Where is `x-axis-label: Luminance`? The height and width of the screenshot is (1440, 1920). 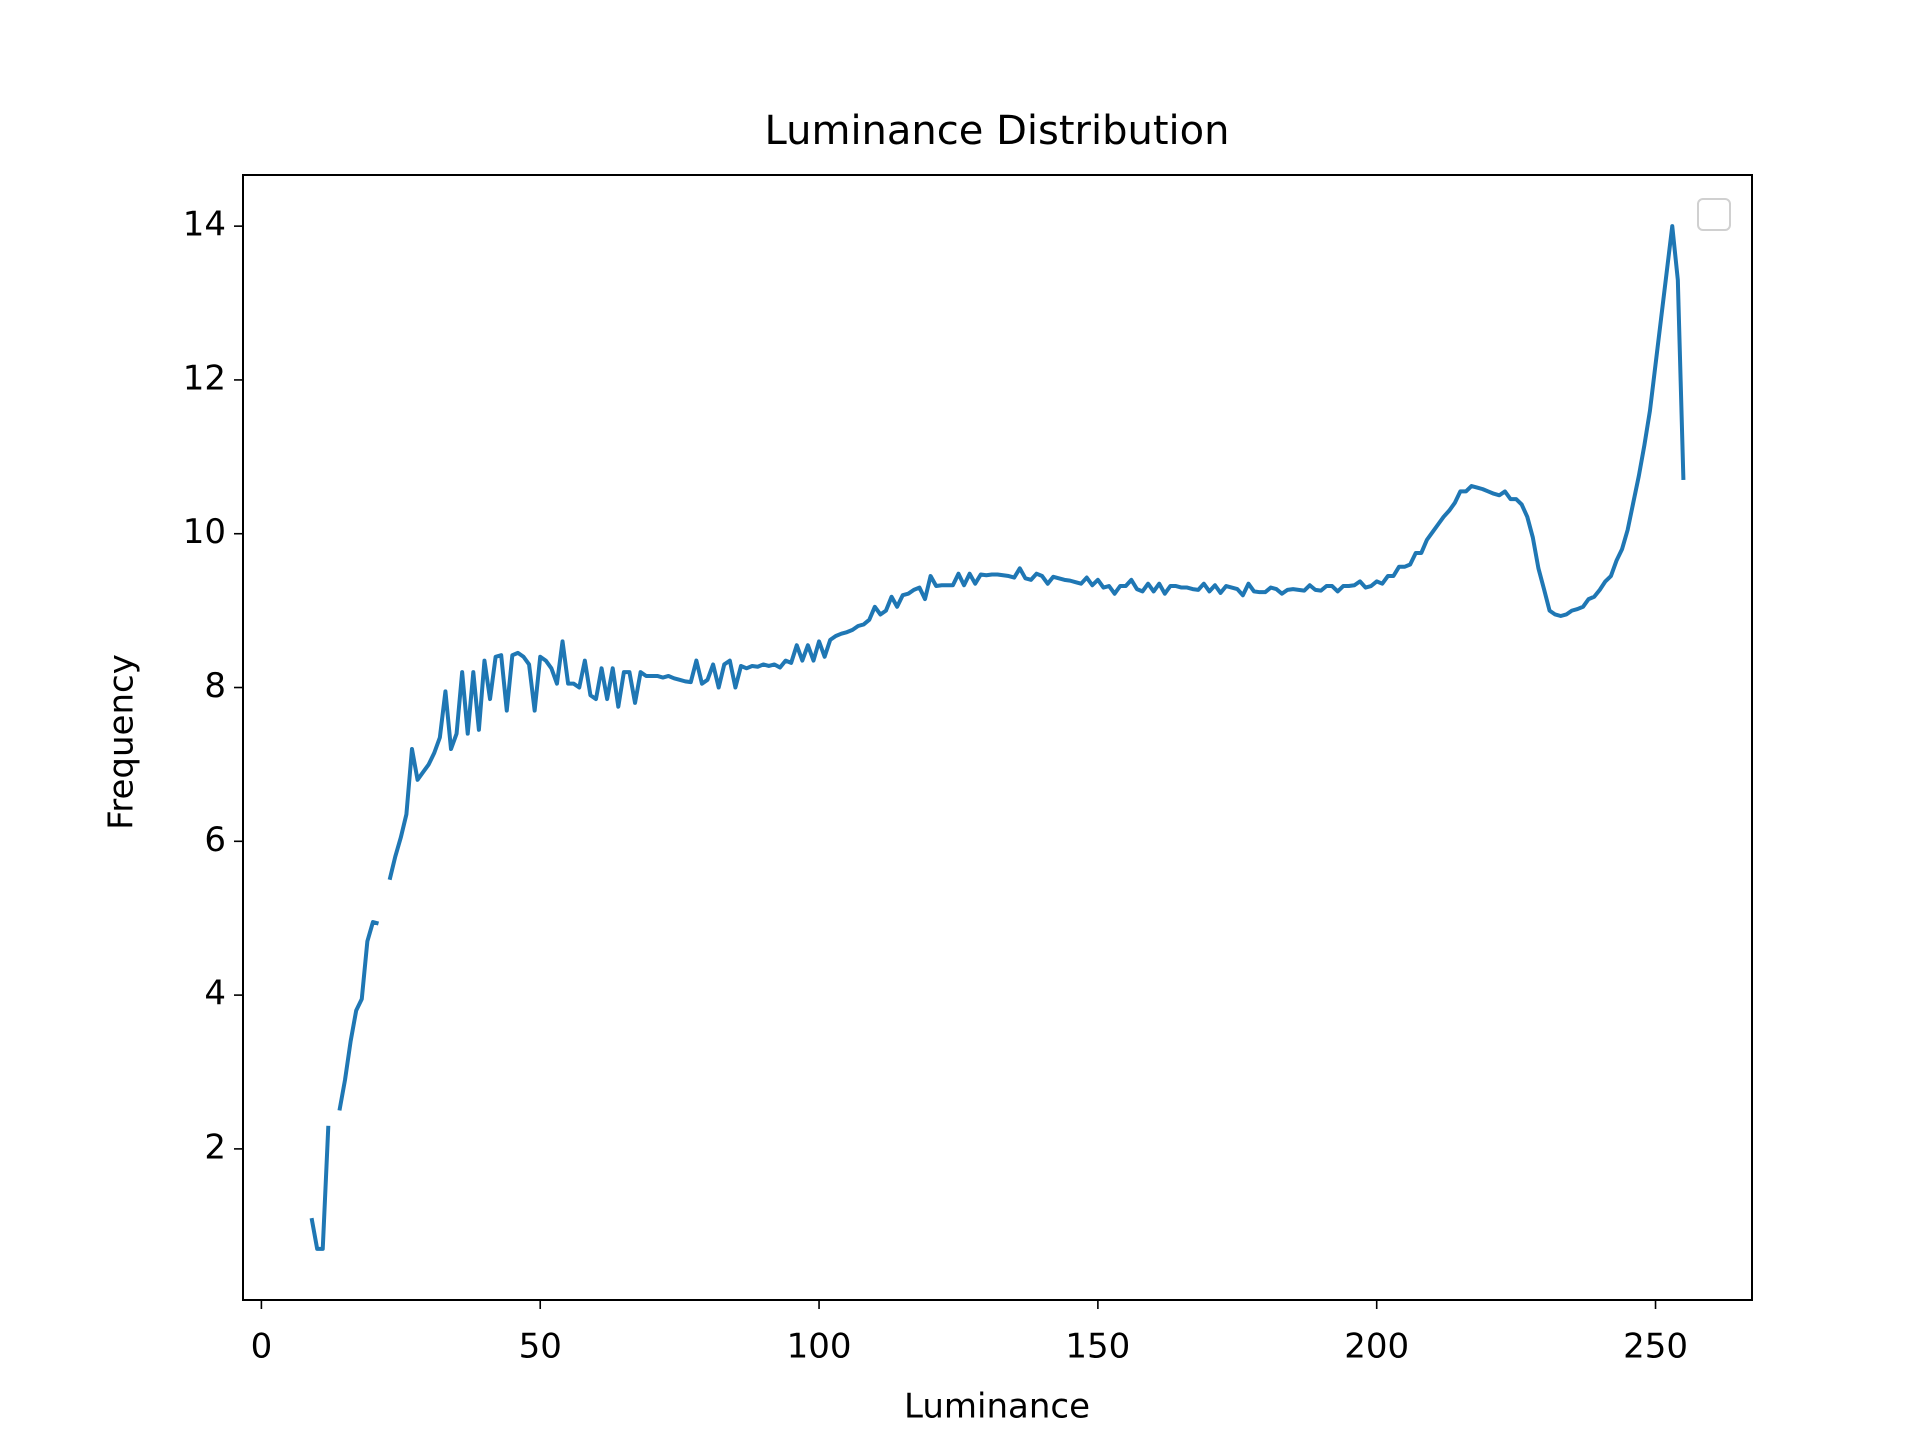 x-axis-label: Luminance is located at coordinates (997, 1407).